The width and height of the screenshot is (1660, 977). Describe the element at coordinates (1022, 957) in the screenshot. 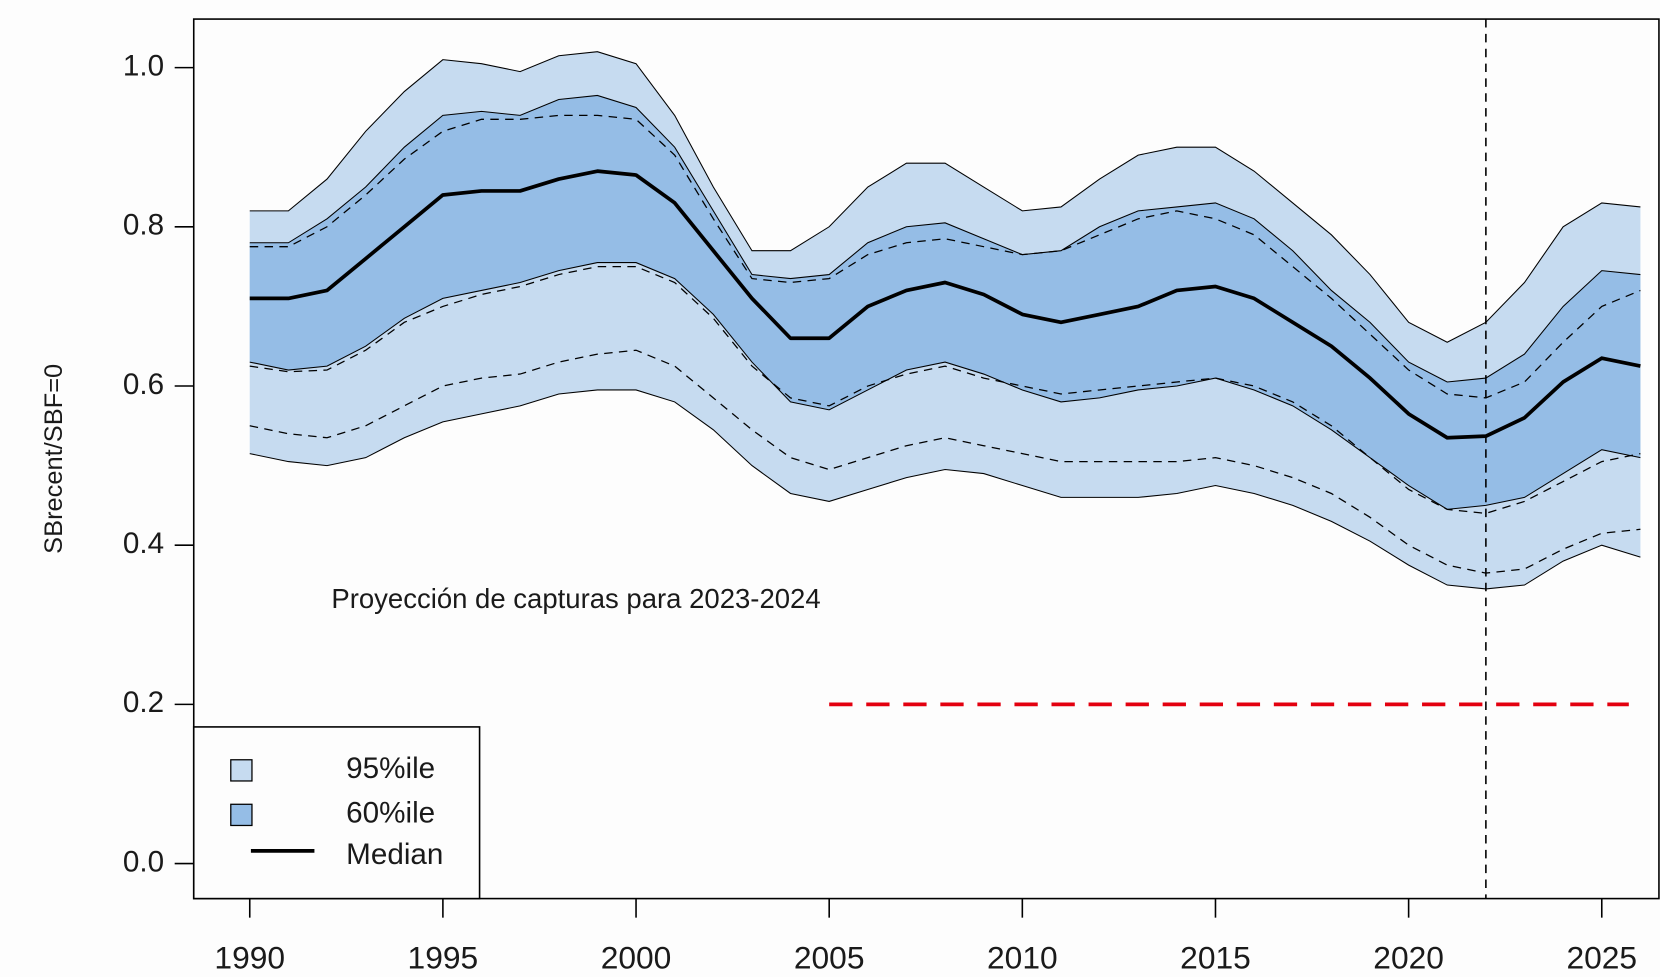

I see `x-tick-label: 2010` at that location.